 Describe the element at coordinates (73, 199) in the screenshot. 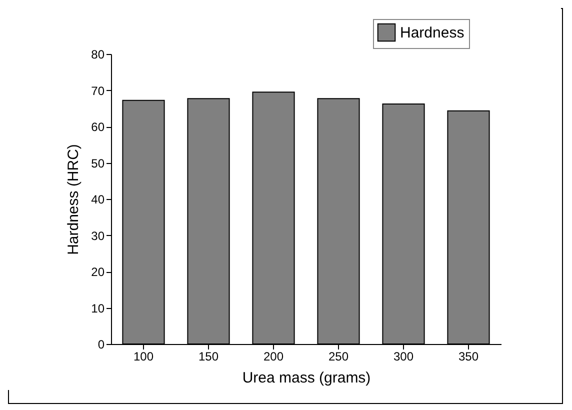

I see `y-axis-title: Hardness (HRC)` at that location.